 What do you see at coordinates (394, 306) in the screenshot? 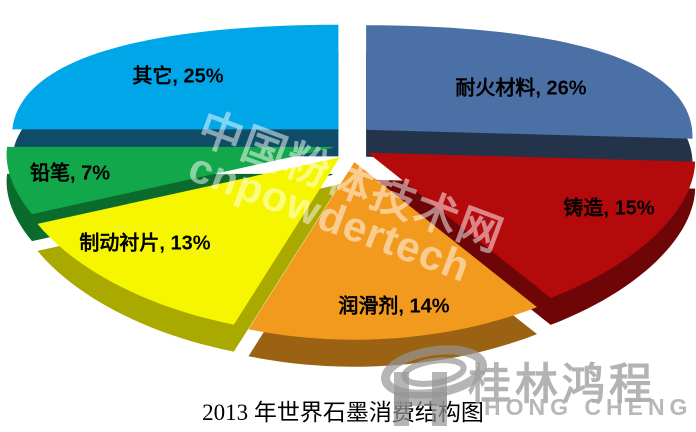
I see `slice-label-lubricant: 润滑剂, 14%` at bounding box center [394, 306].